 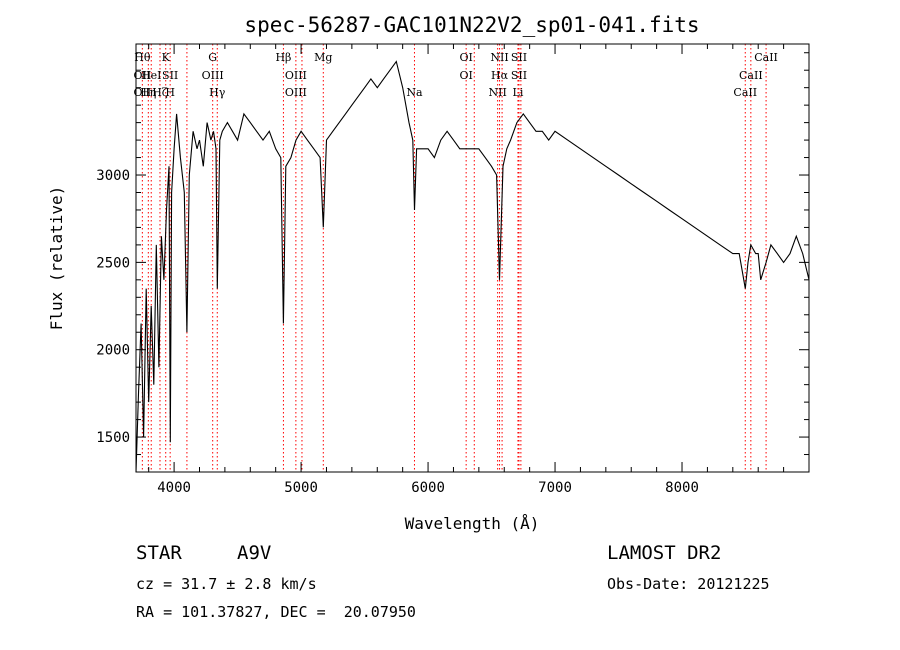 What do you see at coordinates (113, 351) in the screenshot?
I see `y-tick-label: 2000` at bounding box center [113, 351].